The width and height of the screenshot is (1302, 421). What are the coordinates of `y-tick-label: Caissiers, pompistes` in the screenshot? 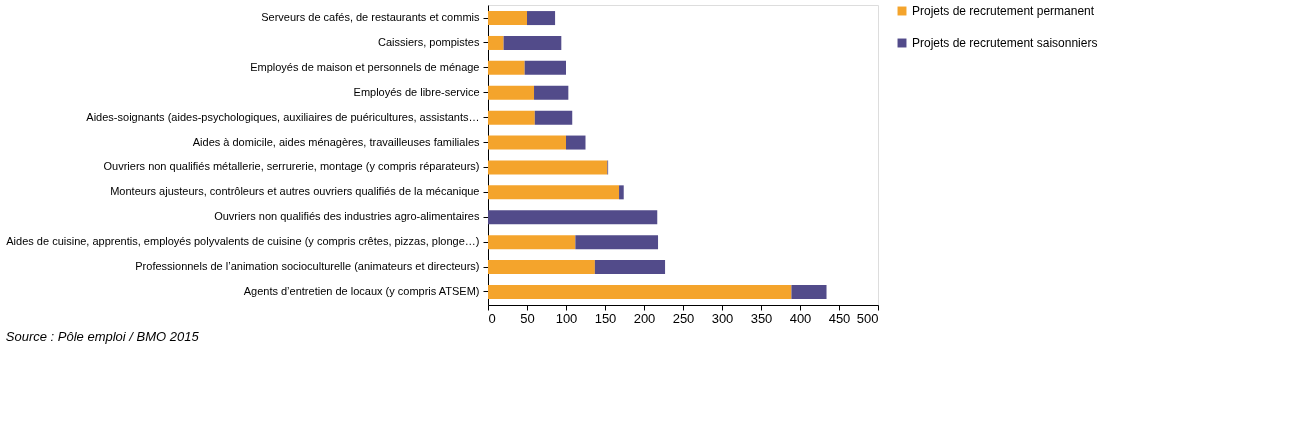 It's located at (429, 41).